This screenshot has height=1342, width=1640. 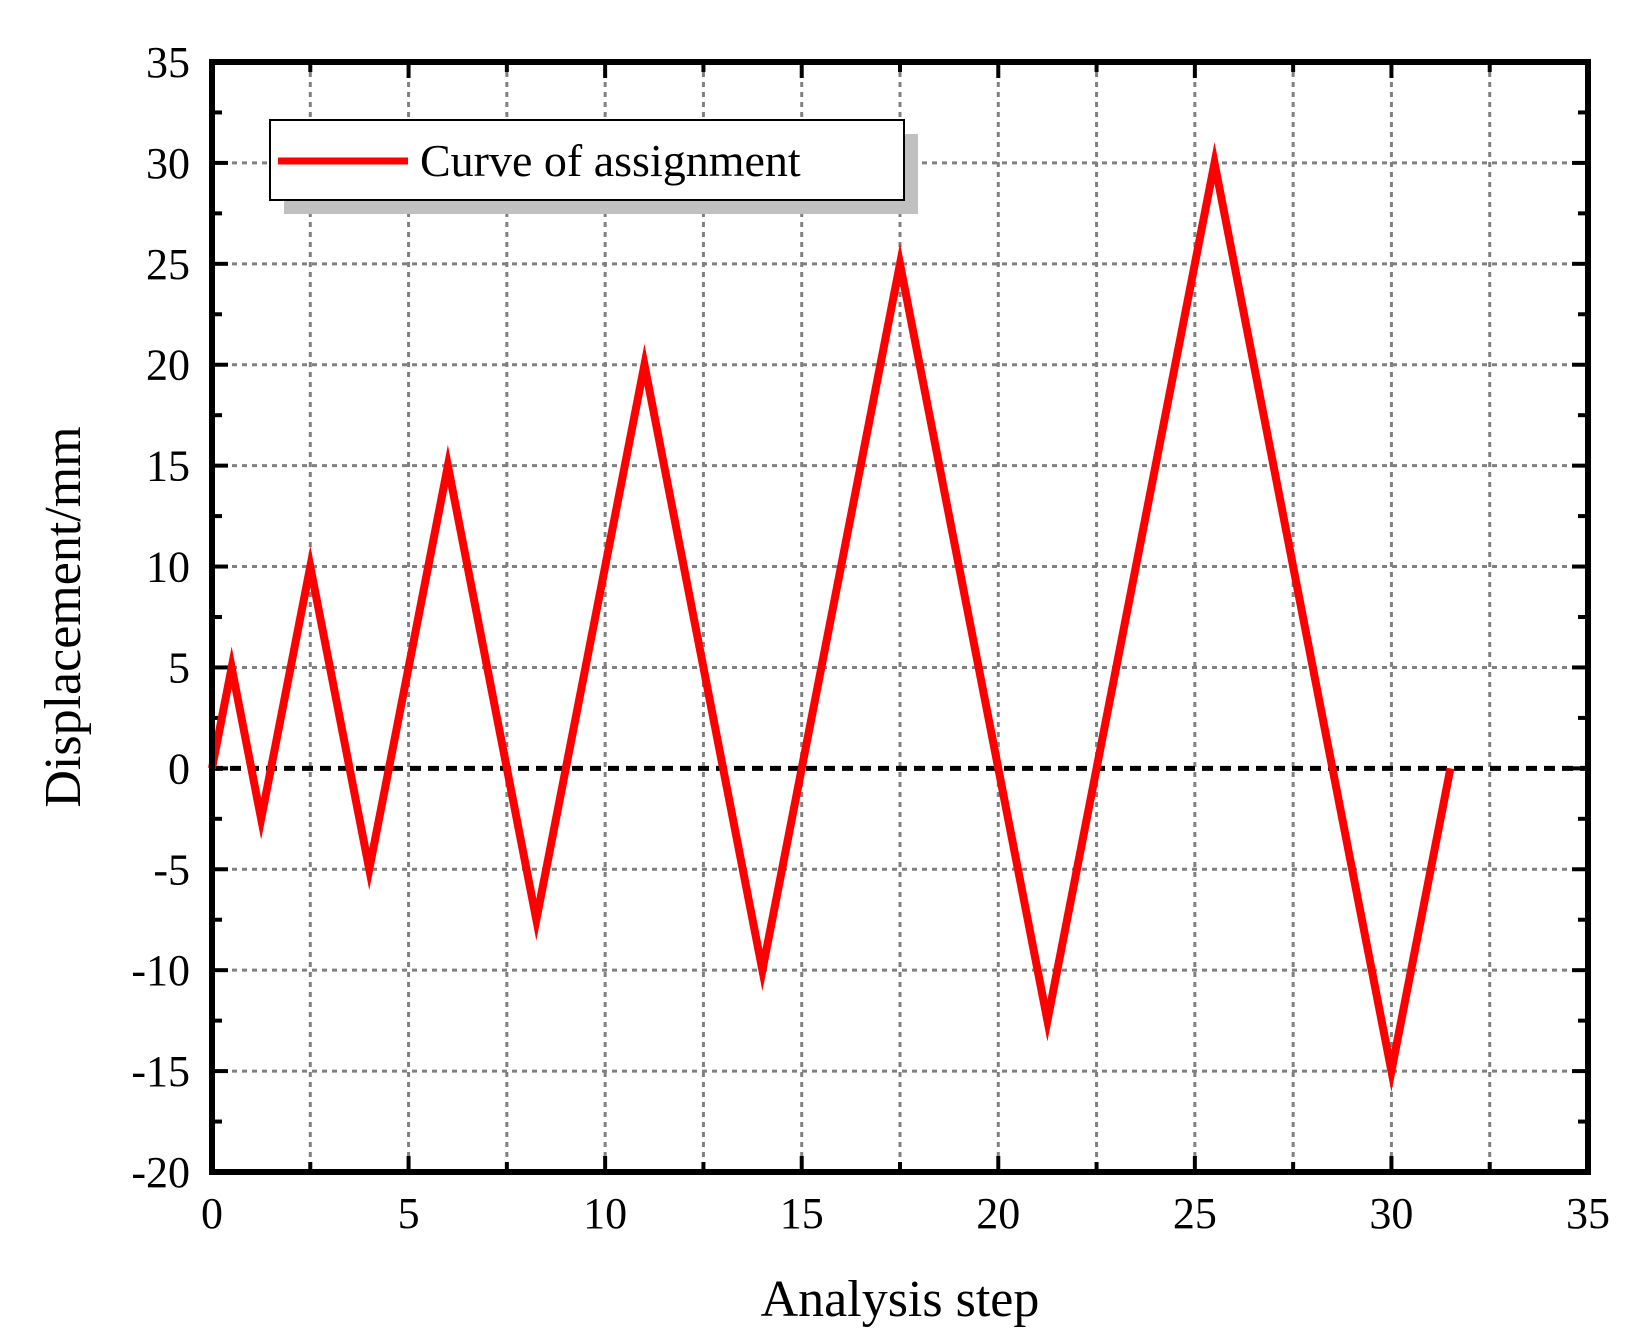 What do you see at coordinates (179, 768) in the screenshot?
I see `y-tick-label: 0` at bounding box center [179, 768].